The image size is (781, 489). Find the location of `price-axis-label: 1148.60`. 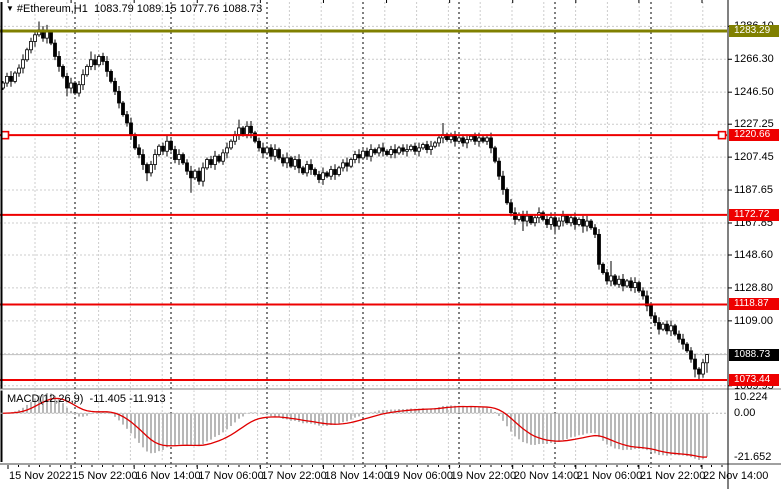

price-axis-label: 1148.60 is located at coordinates (753, 254).